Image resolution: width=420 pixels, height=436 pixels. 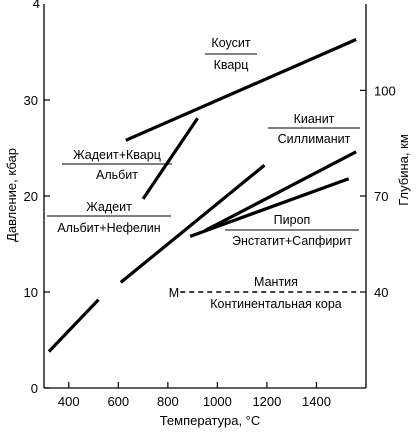 What do you see at coordinates (316, 401) in the screenshot?
I see `x-tick-label: 1400` at bounding box center [316, 401].